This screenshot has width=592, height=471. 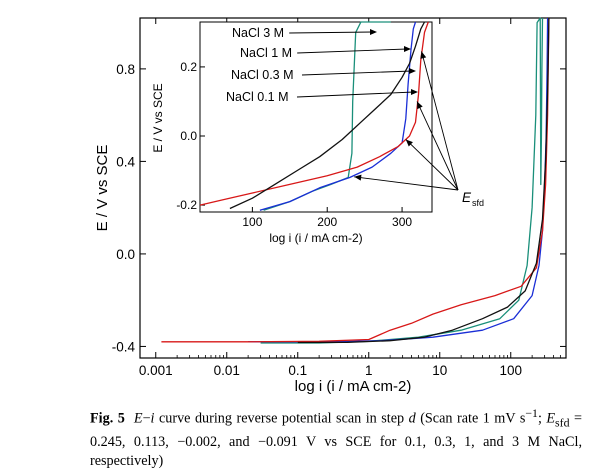 What do you see at coordinates (353, 386) in the screenshot?
I see `main-x-axis-label: log i (i / mA cm-2)` at bounding box center [353, 386].